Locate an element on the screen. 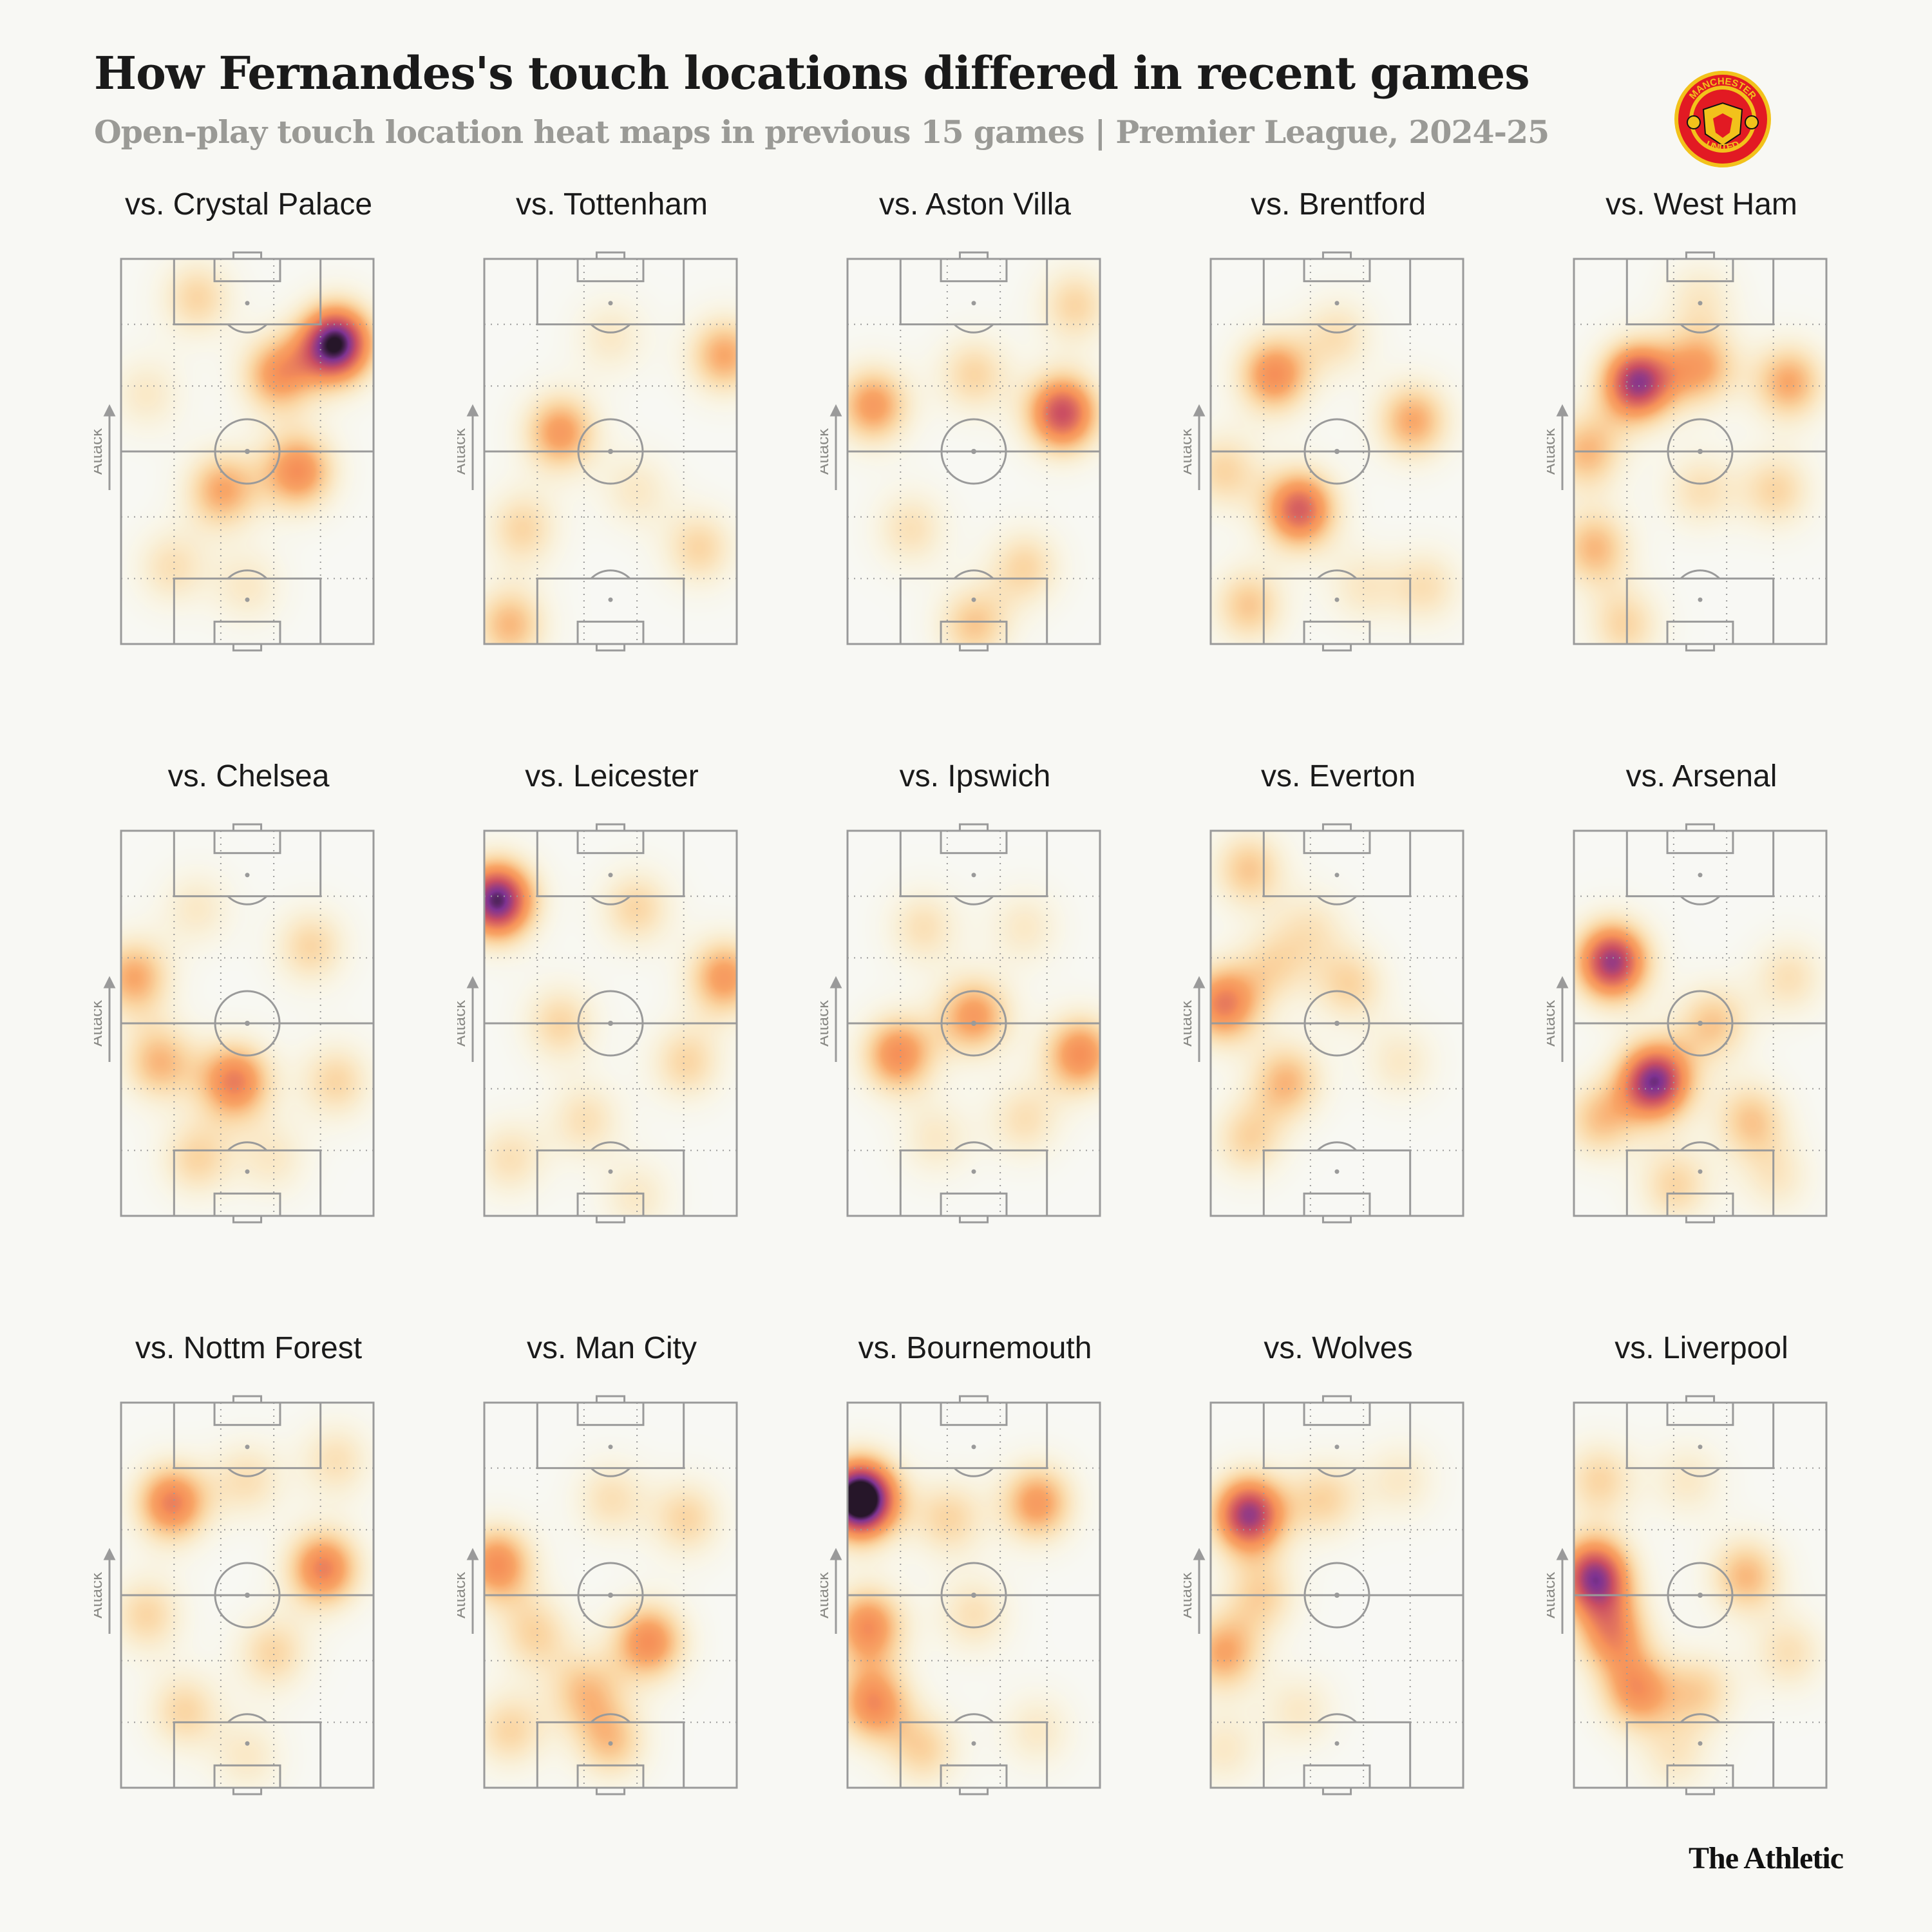 This screenshot has width=1932, height=1932. panel-title: vs. Wolves is located at coordinates (1339, 1348).